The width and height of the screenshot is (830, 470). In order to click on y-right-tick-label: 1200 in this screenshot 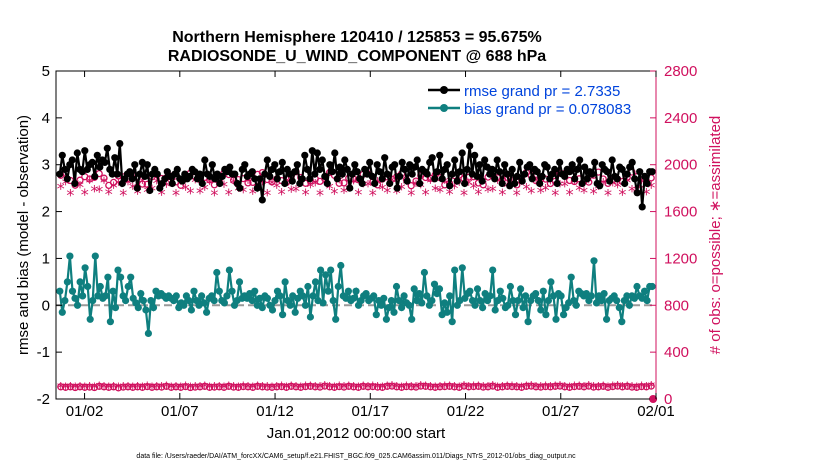, I will do `click(680, 258)`.